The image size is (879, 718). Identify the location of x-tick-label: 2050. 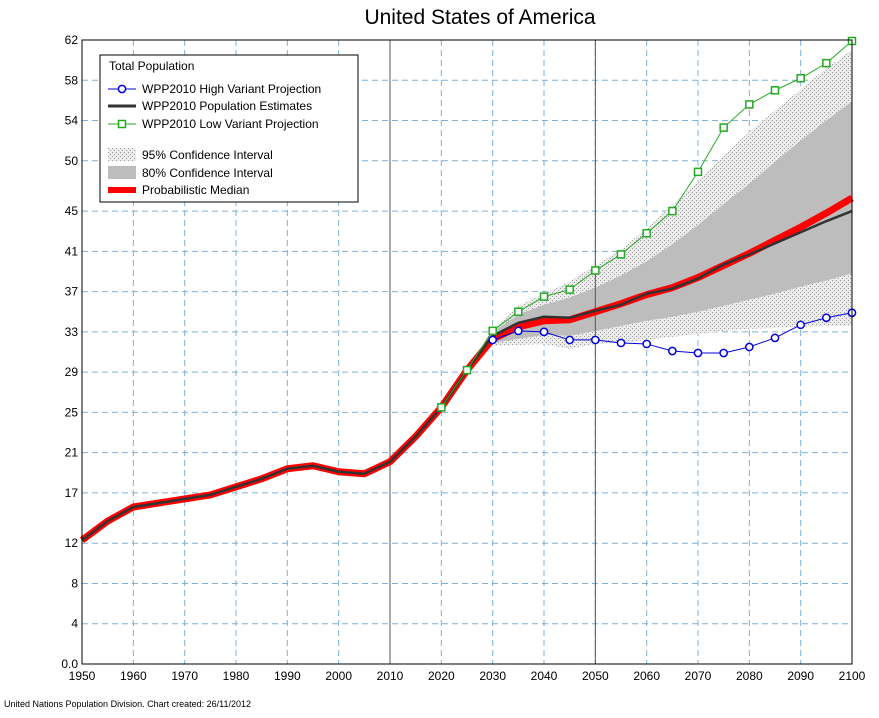
(595, 676).